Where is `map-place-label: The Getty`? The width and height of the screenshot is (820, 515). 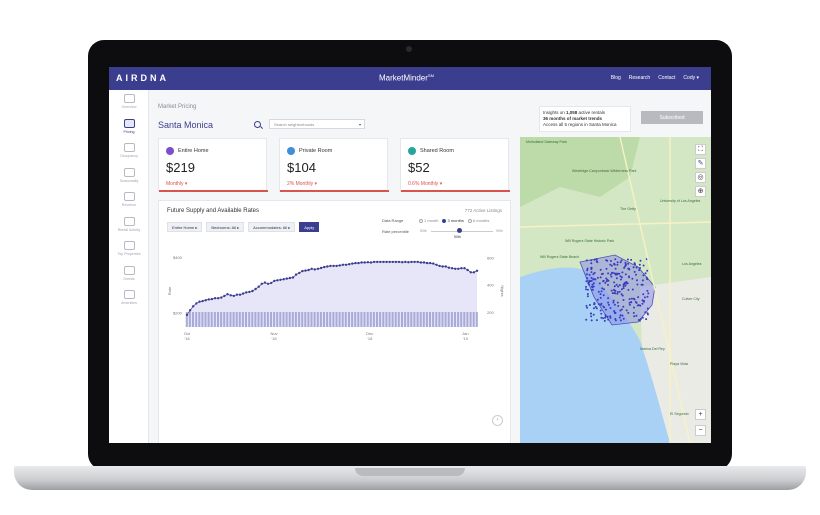 map-place-label: The Getty is located at coordinates (628, 209).